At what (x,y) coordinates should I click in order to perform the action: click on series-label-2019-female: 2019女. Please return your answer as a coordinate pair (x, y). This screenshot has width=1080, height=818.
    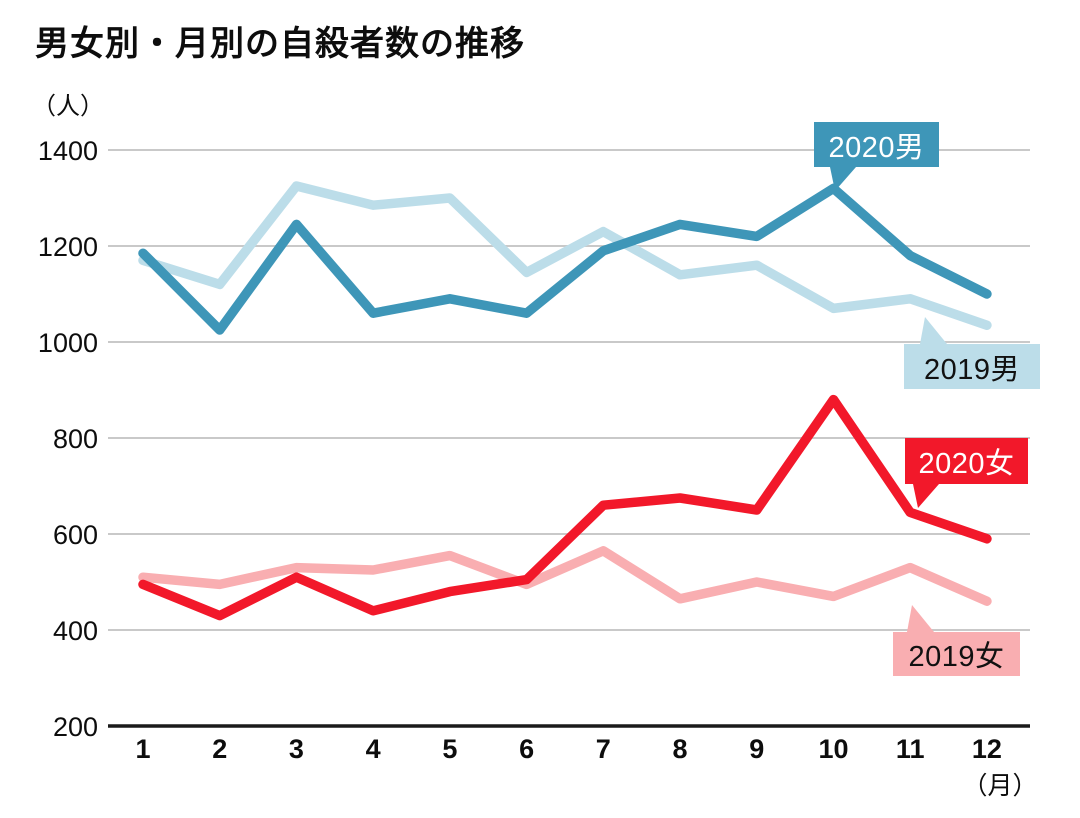
    Looking at the image, I should click on (956, 640).